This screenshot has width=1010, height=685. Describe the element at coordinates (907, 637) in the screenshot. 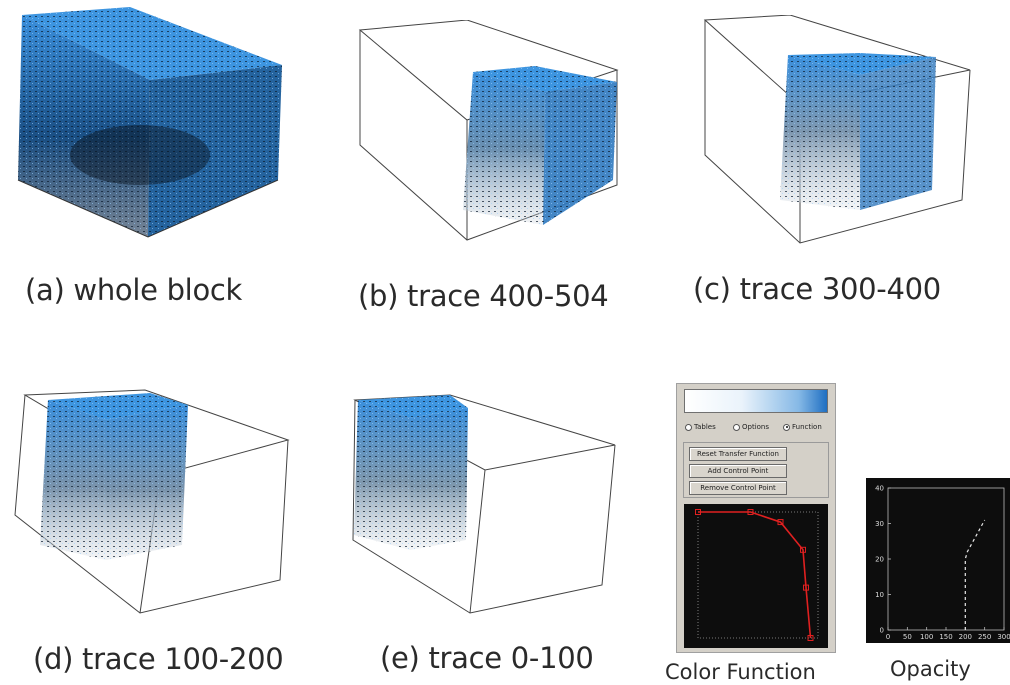

I see `x-tick-label: 50` at that location.